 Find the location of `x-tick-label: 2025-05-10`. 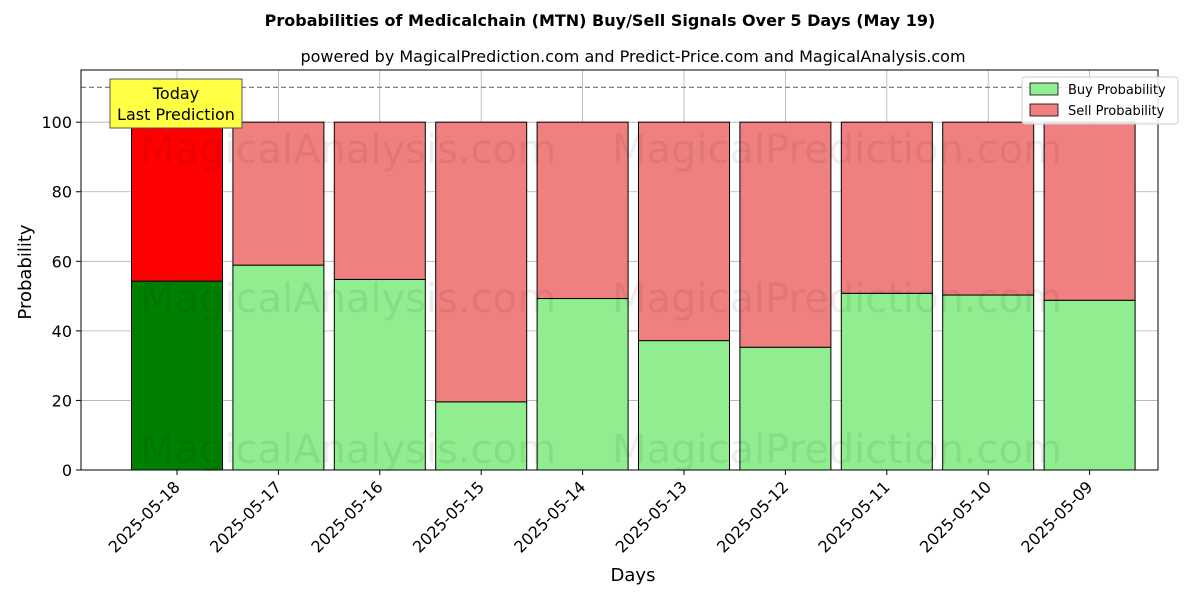

x-tick-label: 2025-05-10 is located at coordinates (955, 516).